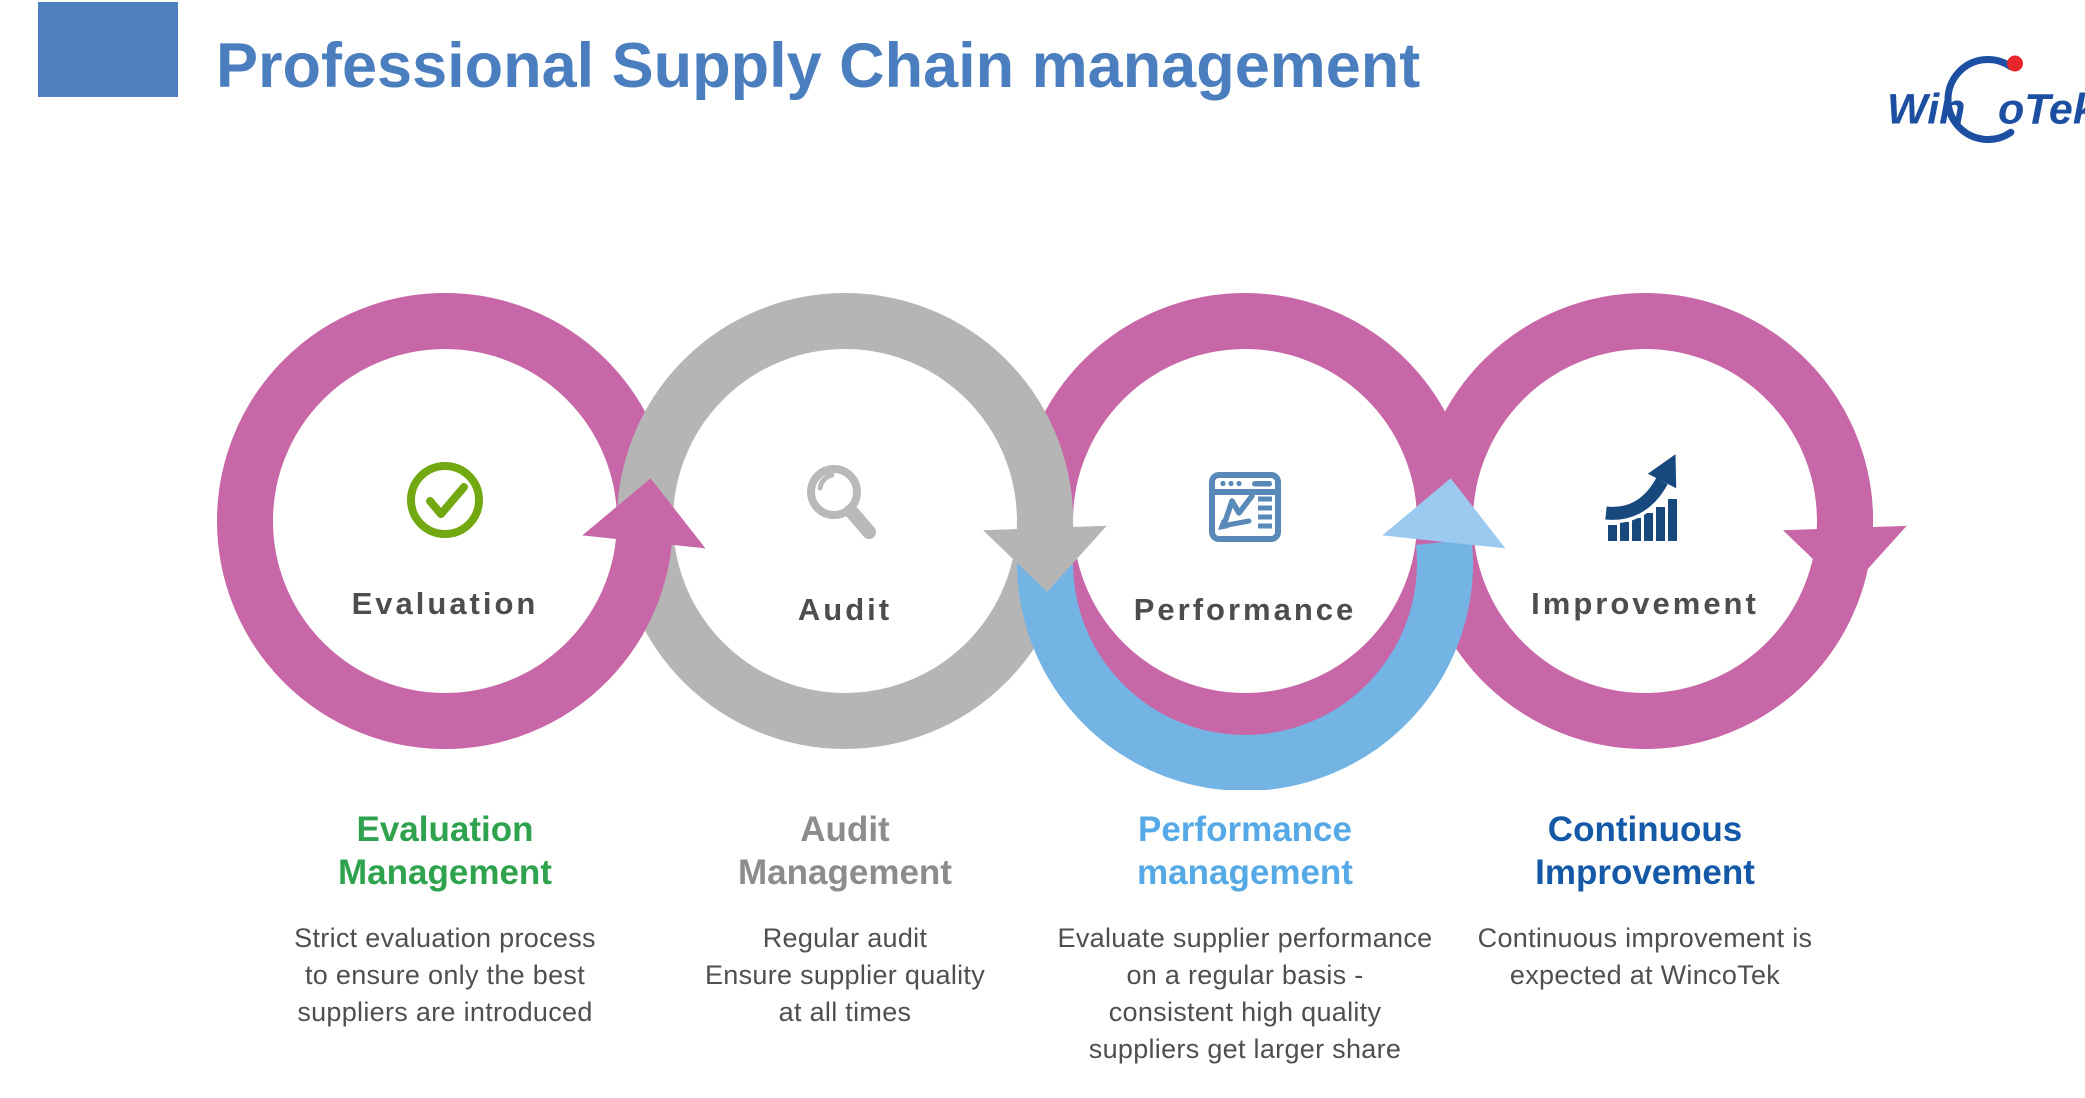 The height and width of the screenshot is (1098, 2085). What do you see at coordinates (445, 603) in the screenshot?
I see `ring-label-evaluation: Evaluation` at bounding box center [445, 603].